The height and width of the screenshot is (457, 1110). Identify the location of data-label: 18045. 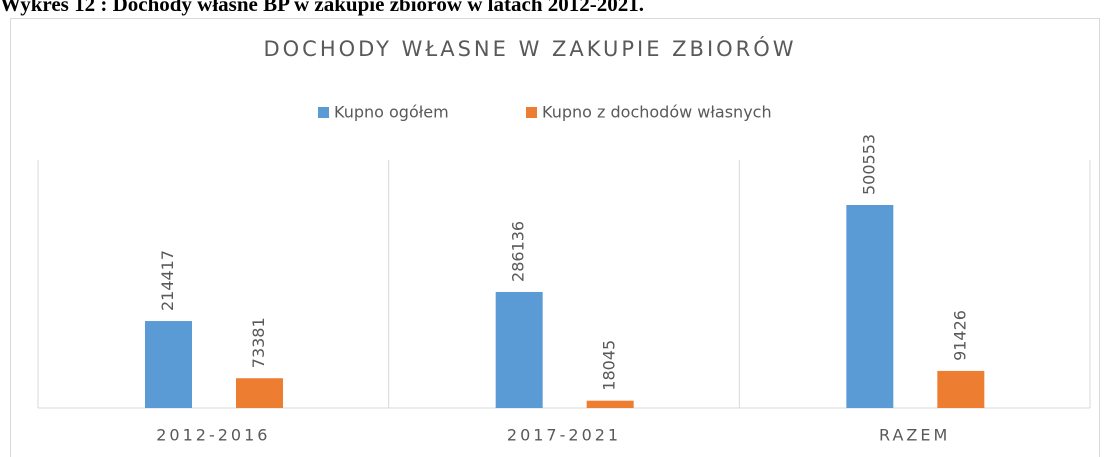
(609, 365).